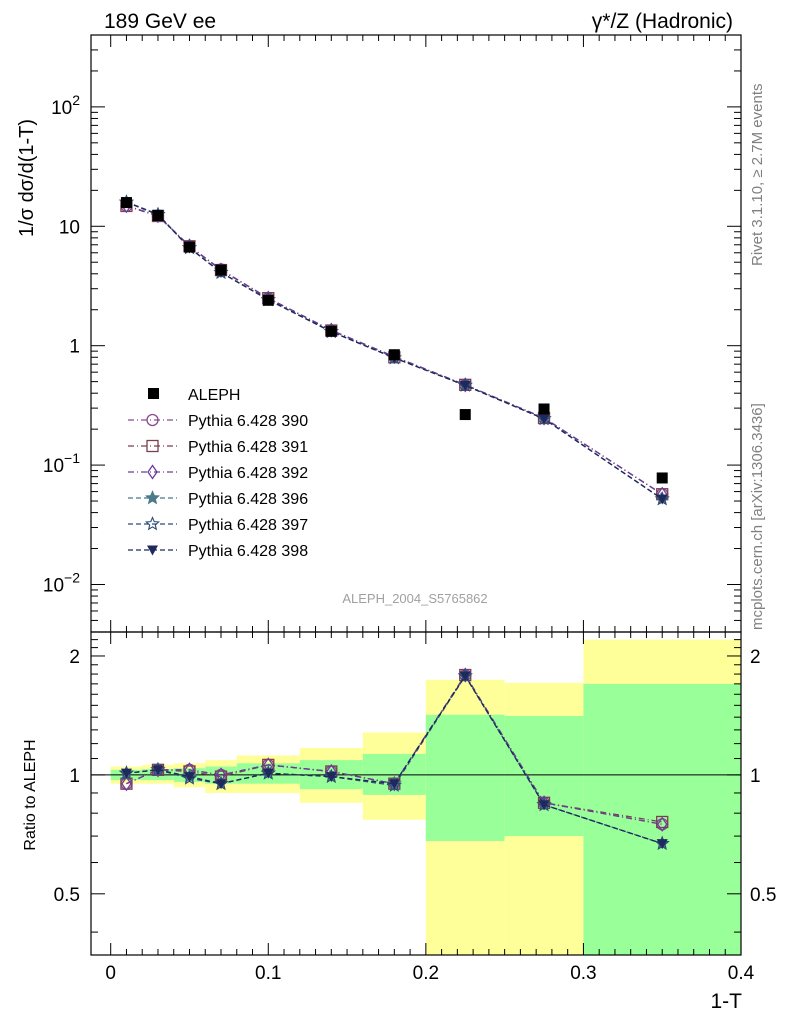 The width and height of the screenshot is (786, 1024). I want to click on header-right: γ*/Z (Hadronic), so click(662, 21).